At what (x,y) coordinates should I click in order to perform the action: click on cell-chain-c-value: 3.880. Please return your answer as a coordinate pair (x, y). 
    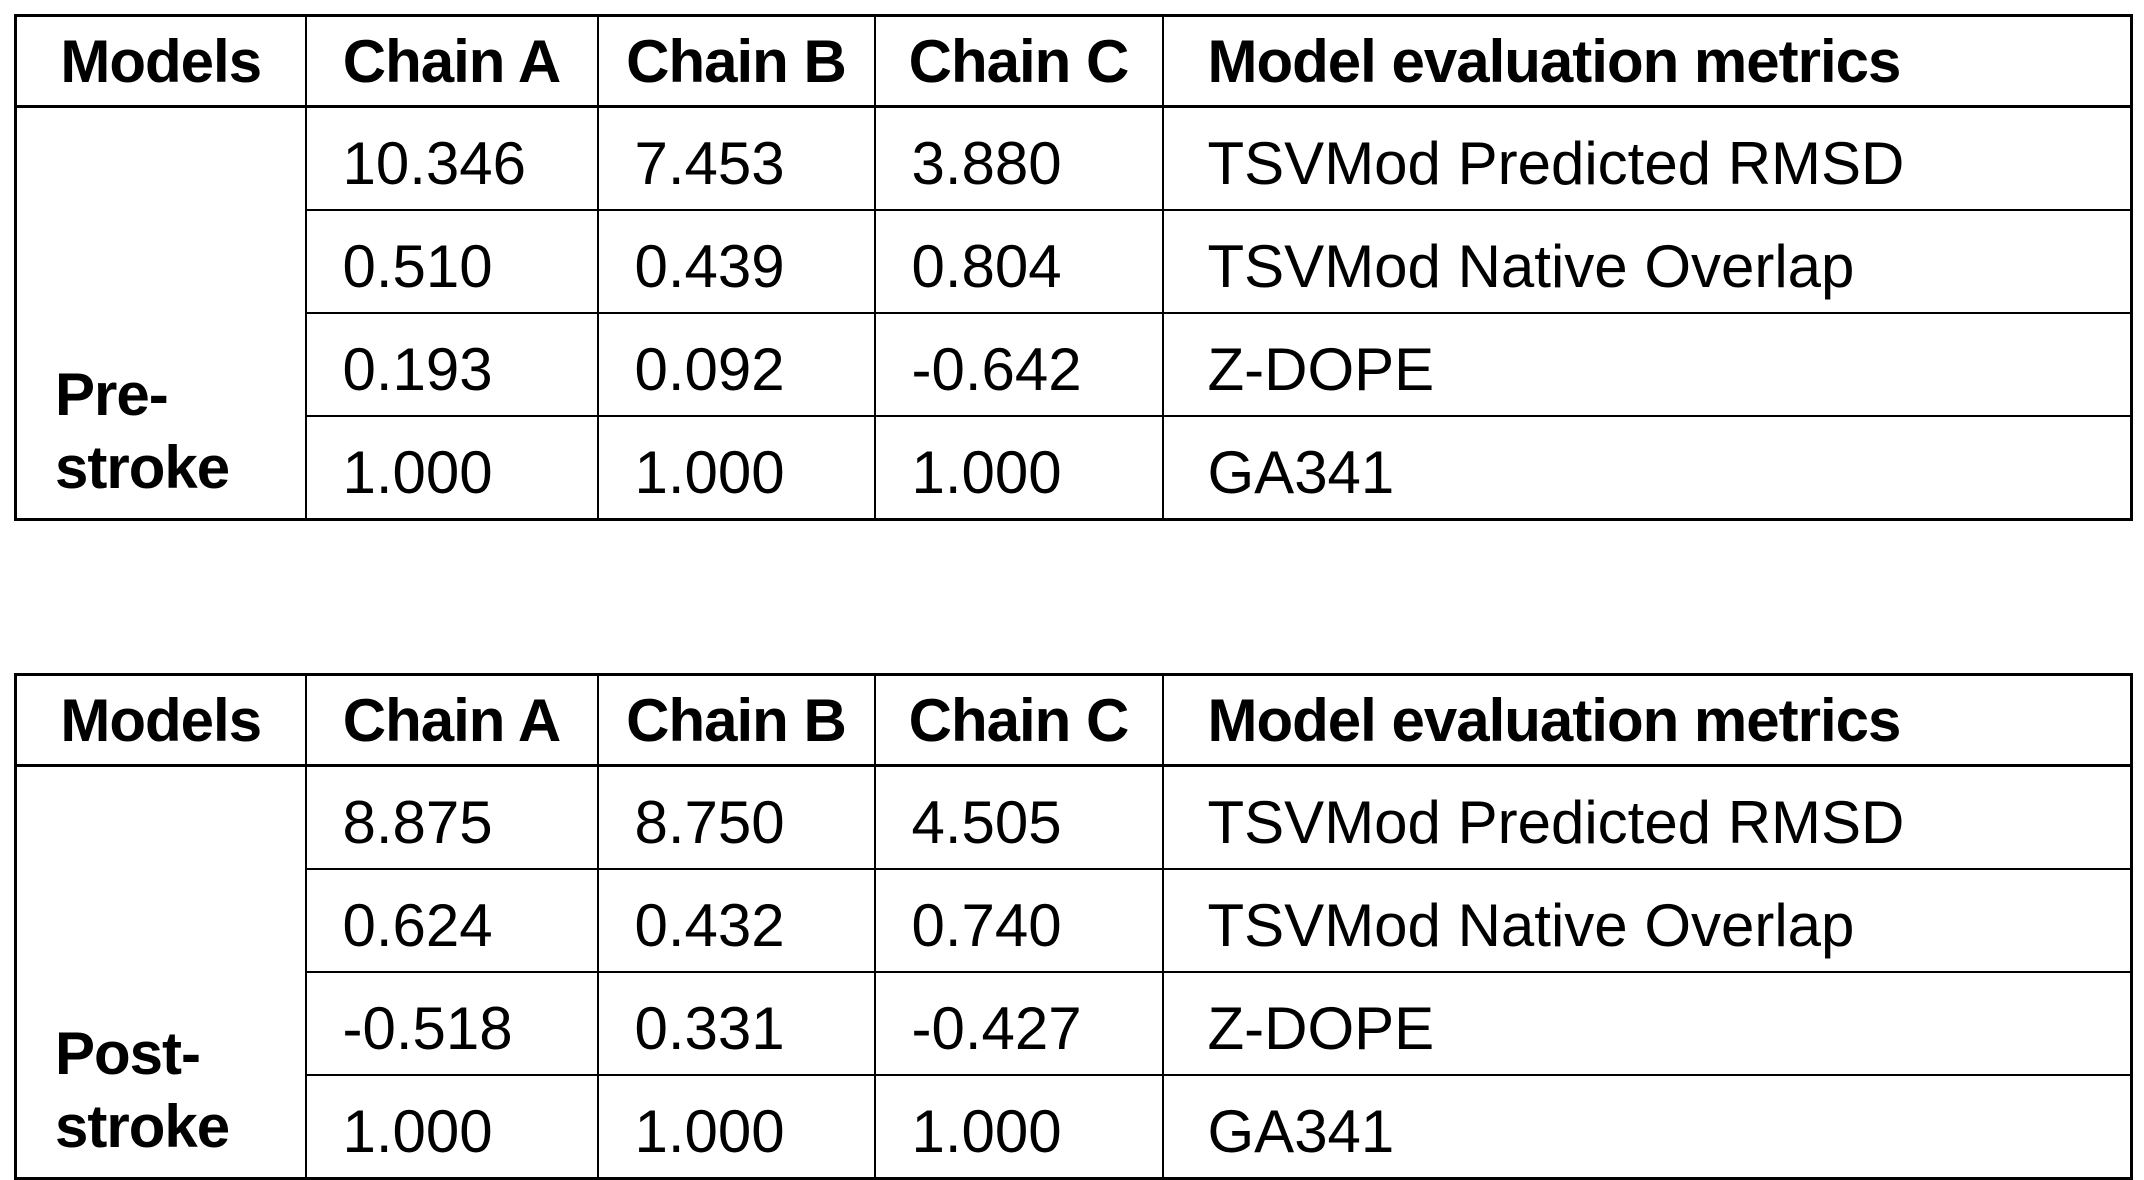
    Looking at the image, I should click on (1018, 158).